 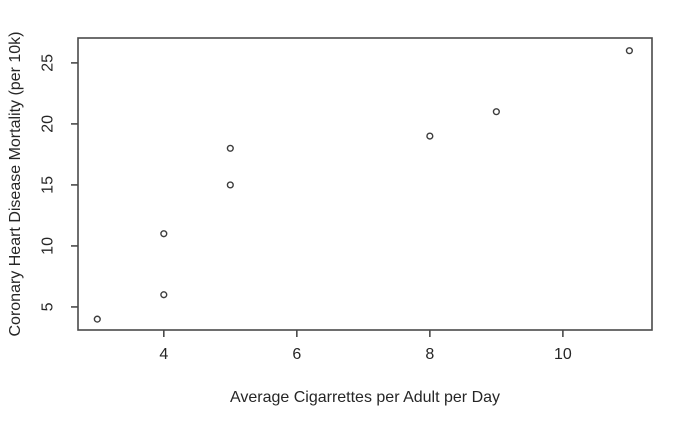 I want to click on y-tick-label: 25, so click(x=48, y=63).